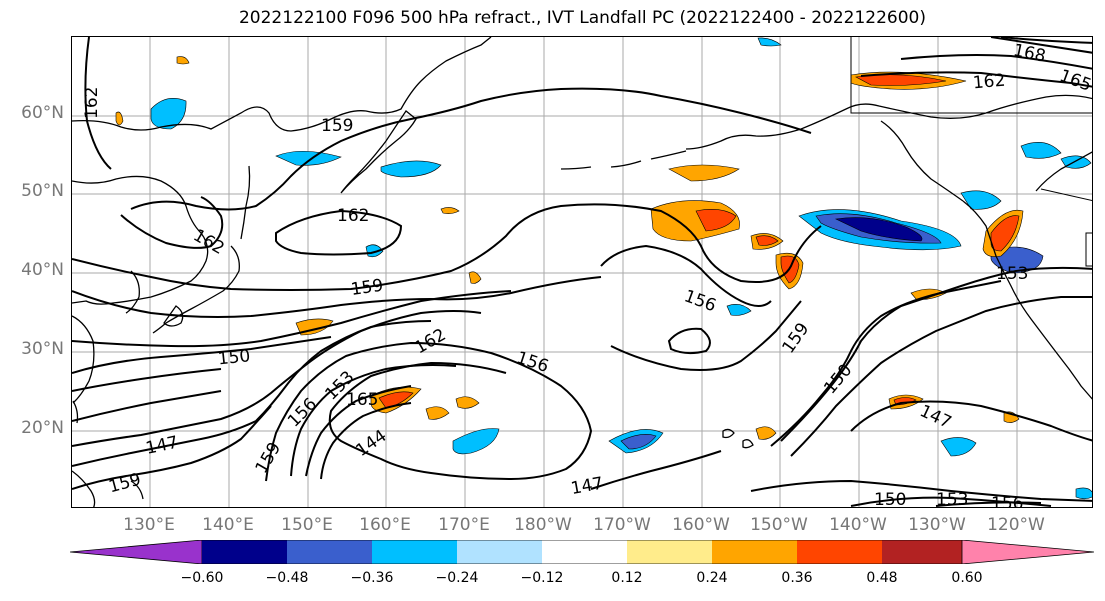 The width and height of the screenshot is (1105, 601). I want to click on colorbar, so click(582, 552).